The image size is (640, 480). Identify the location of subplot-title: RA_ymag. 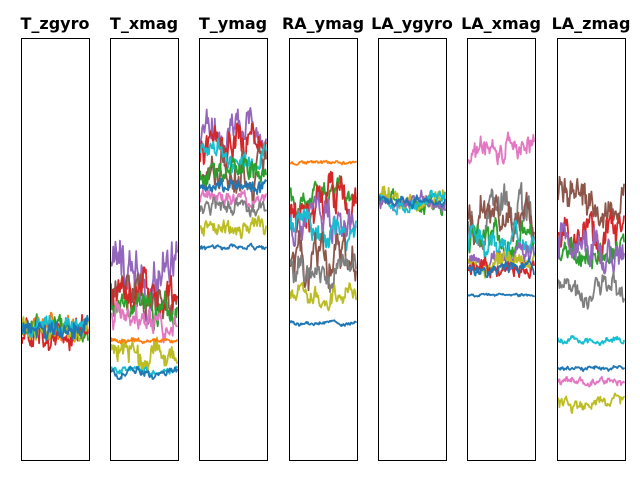
(323, 23).